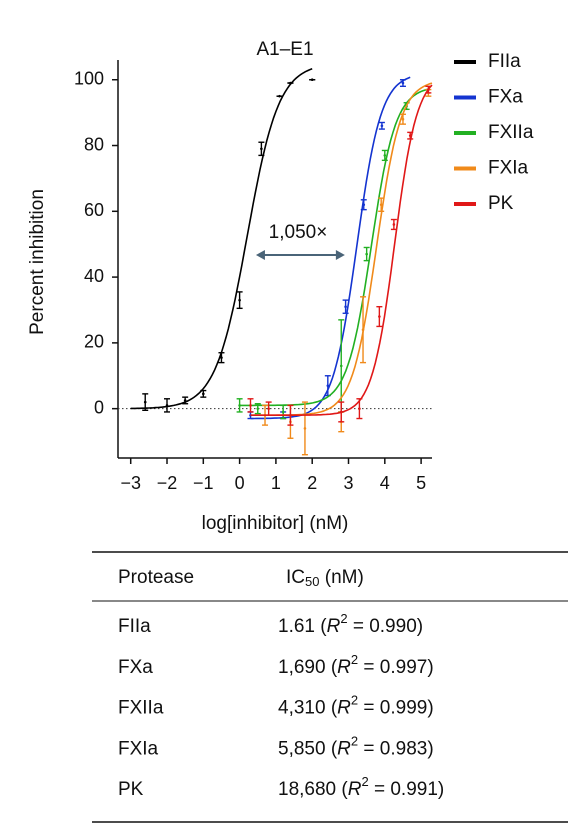  I want to click on table-header-text: IC, so click(295, 577).